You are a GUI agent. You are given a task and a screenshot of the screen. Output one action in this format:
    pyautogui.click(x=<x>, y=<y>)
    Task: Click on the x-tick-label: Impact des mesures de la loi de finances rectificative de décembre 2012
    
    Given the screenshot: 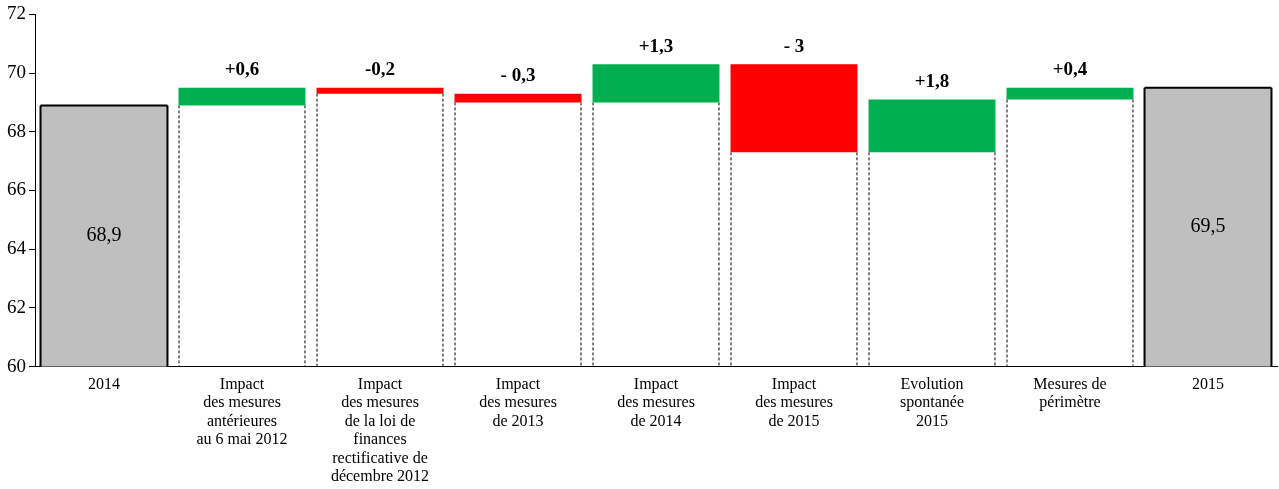 What is the action you would take?
    pyautogui.click(x=380, y=429)
    